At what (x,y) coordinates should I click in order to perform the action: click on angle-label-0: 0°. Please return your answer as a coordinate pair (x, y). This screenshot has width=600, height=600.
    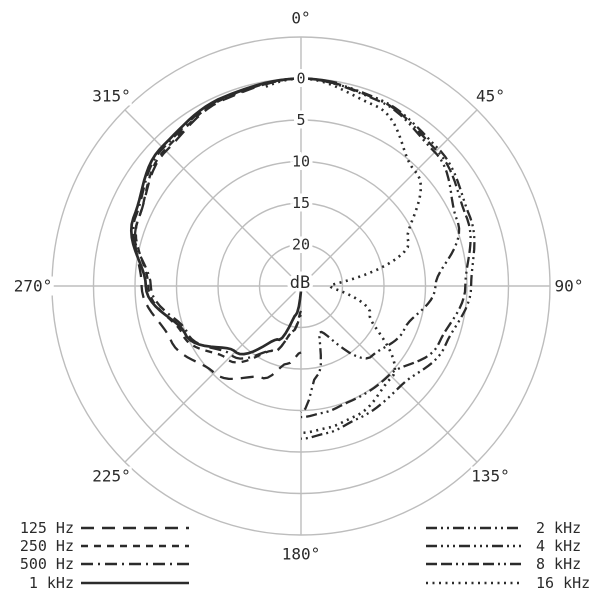
    Looking at the image, I should click on (301, 18).